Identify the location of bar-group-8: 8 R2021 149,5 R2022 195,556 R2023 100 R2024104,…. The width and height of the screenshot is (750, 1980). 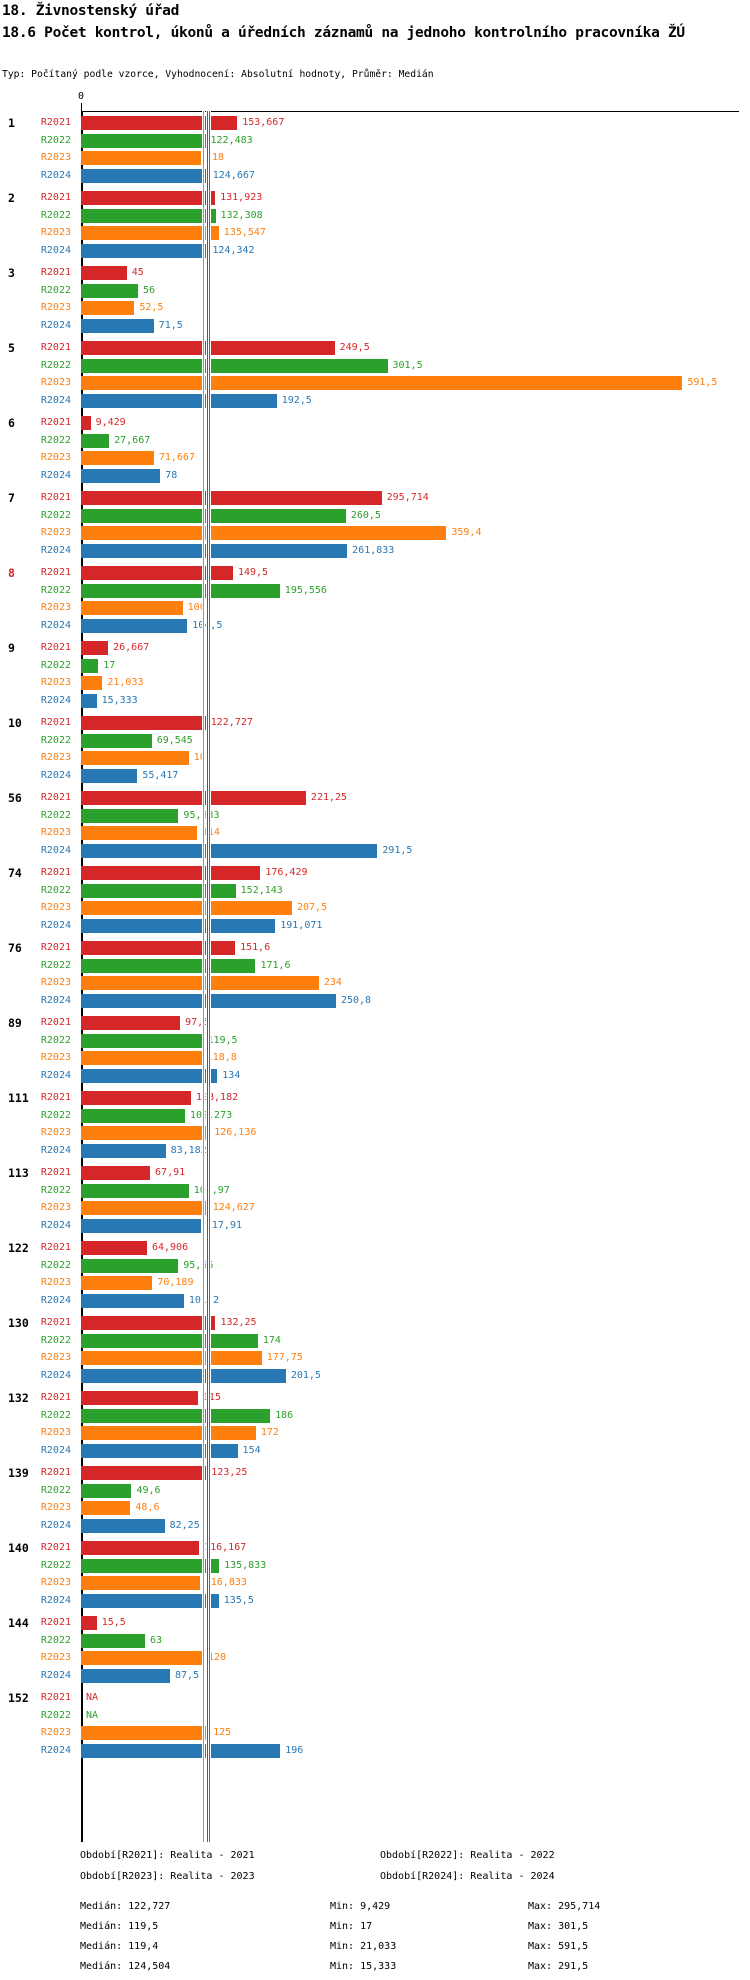
(374, 599).